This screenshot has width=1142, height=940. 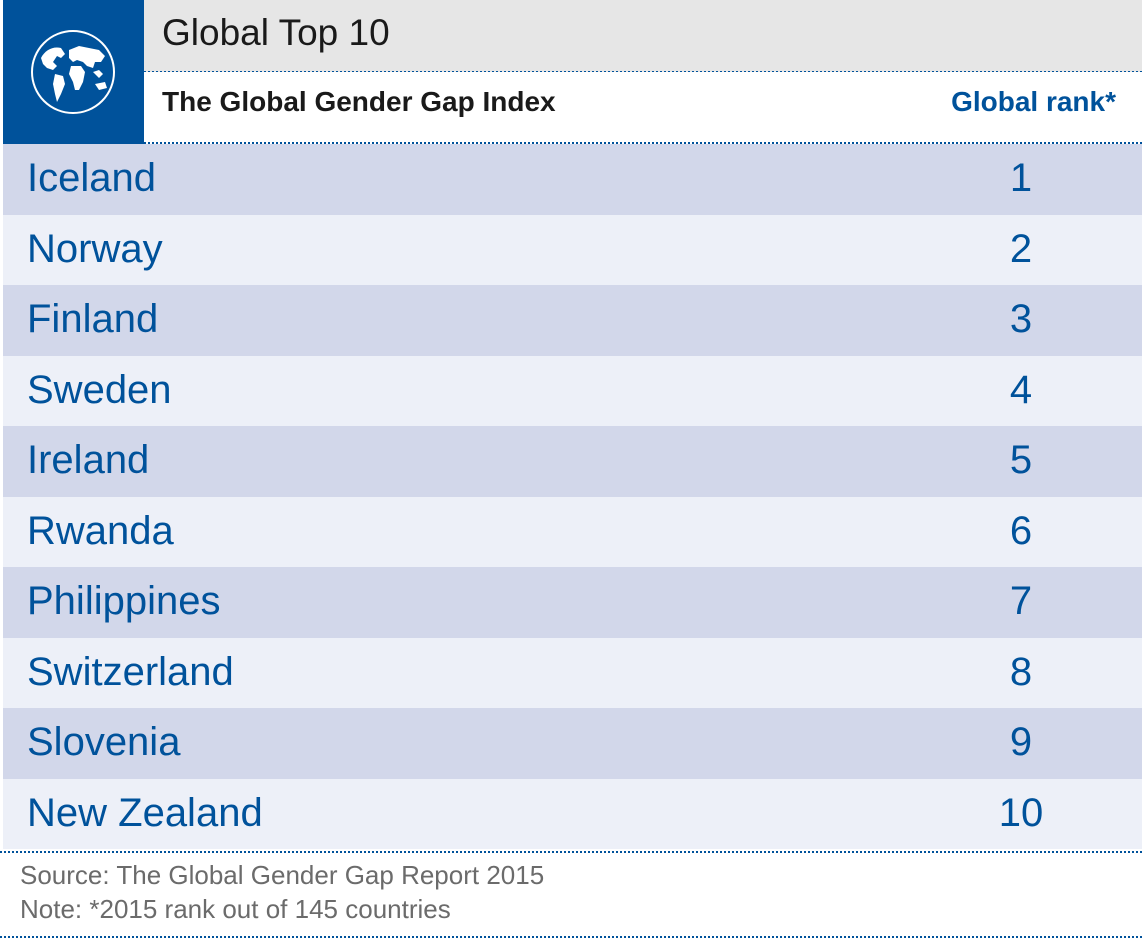 I want to click on rank-value: 4, so click(x=1021, y=389).